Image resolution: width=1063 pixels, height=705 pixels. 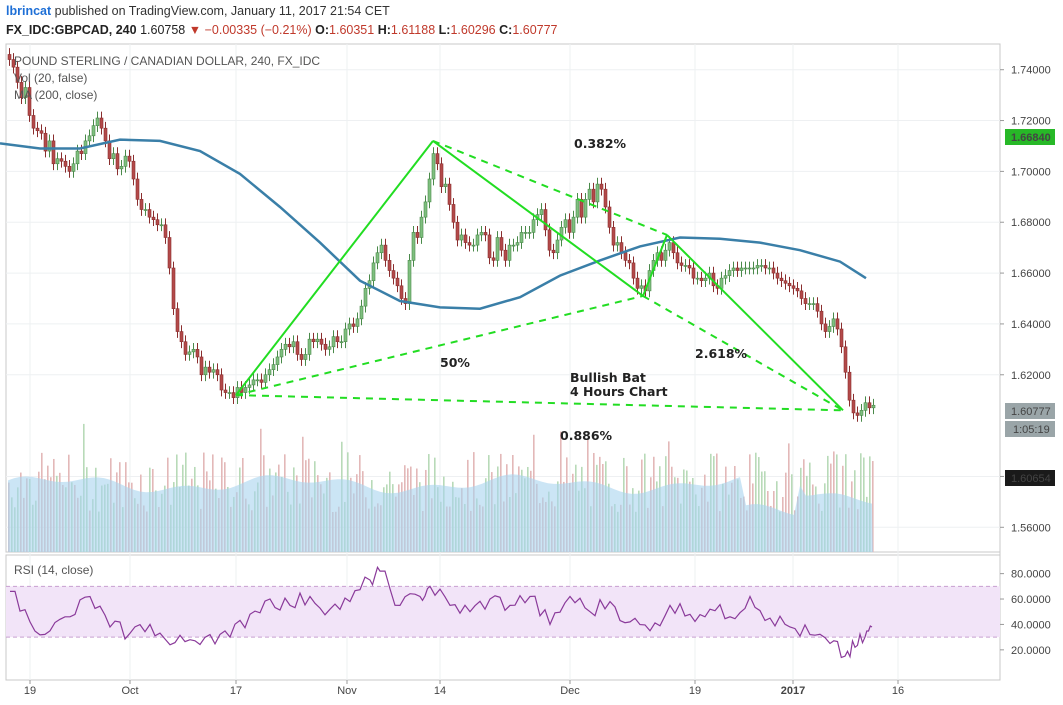 What do you see at coordinates (1031, 376) in the screenshot?
I see `price-tick-label: 1.62000` at bounding box center [1031, 376].